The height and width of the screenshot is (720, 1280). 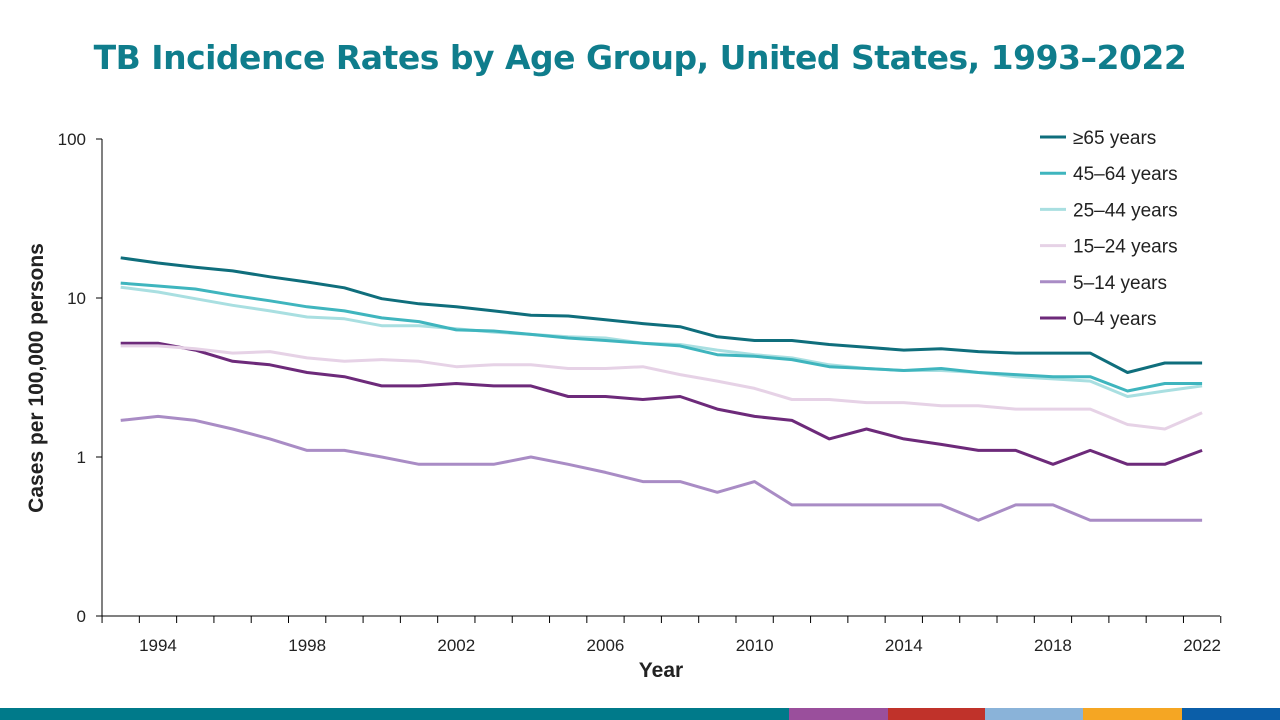 What do you see at coordinates (307, 645) in the screenshot?
I see `x-tick-label: 1998` at bounding box center [307, 645].